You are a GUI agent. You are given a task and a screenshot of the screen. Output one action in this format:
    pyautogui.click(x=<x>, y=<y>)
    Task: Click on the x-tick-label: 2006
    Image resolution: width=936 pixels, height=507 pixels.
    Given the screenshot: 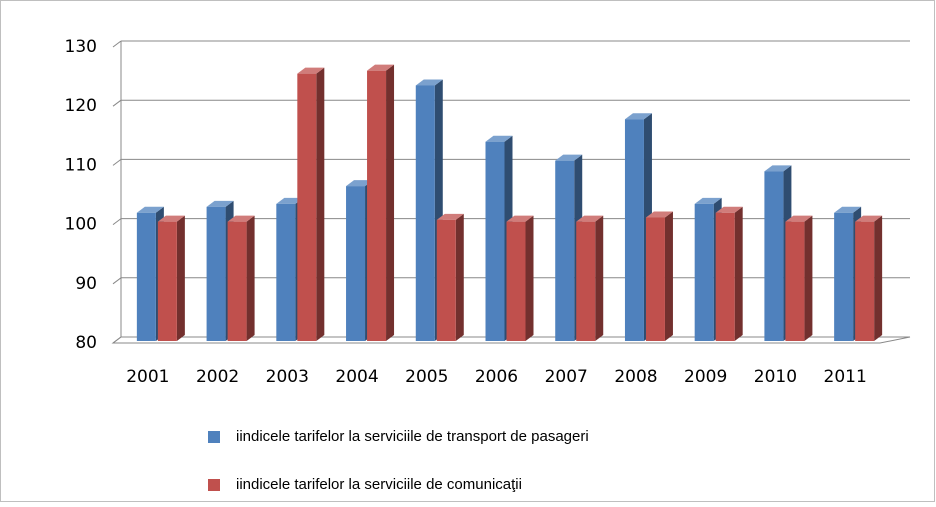 What is the action you would take?
    pyautogui.click(x=496, y=377)
    